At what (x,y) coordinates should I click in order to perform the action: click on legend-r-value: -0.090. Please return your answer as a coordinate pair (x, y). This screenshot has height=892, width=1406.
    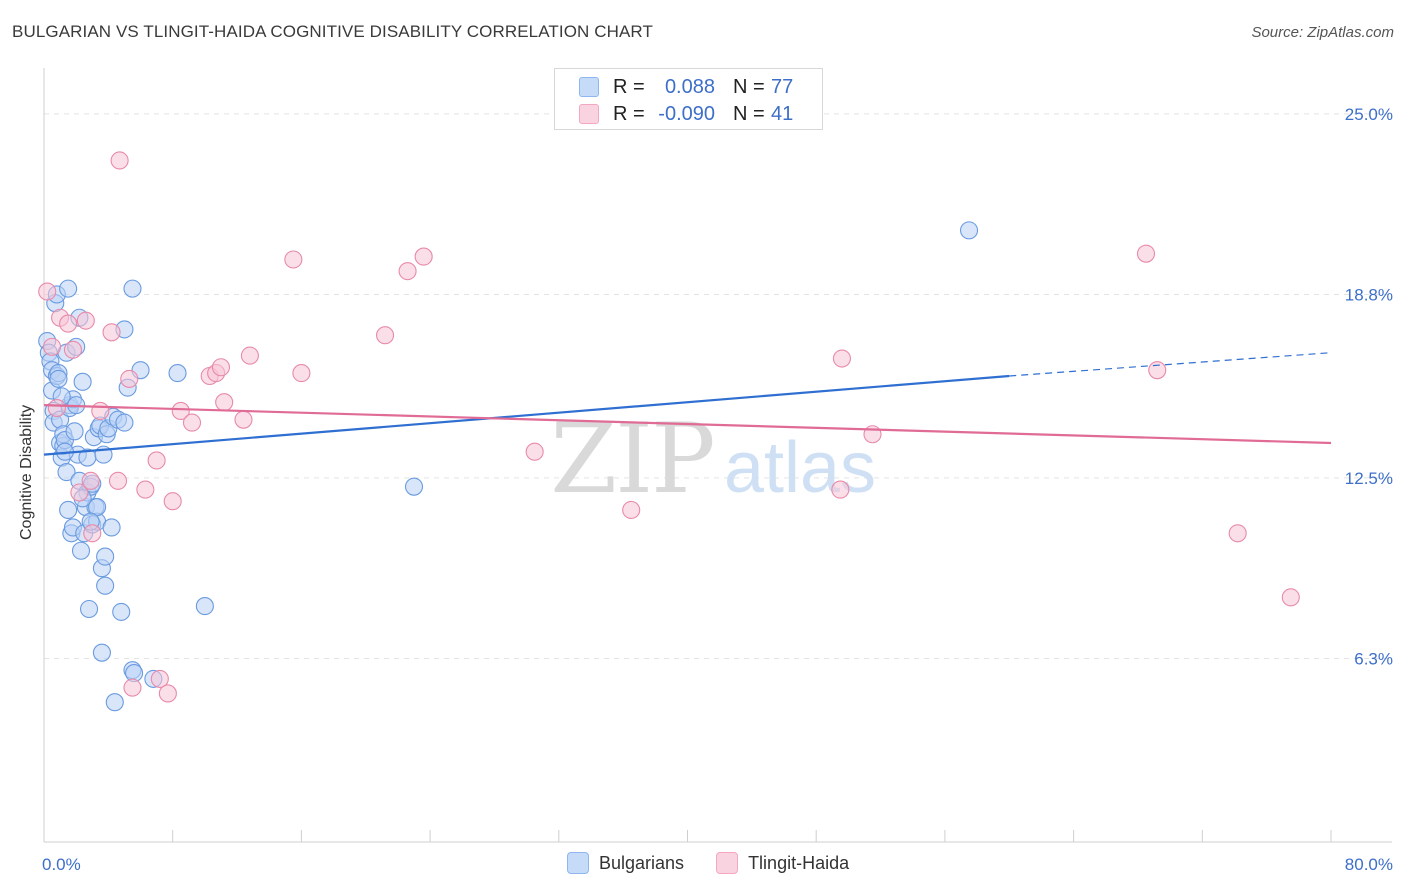
    Looking at the image, I should click on (686, 113).